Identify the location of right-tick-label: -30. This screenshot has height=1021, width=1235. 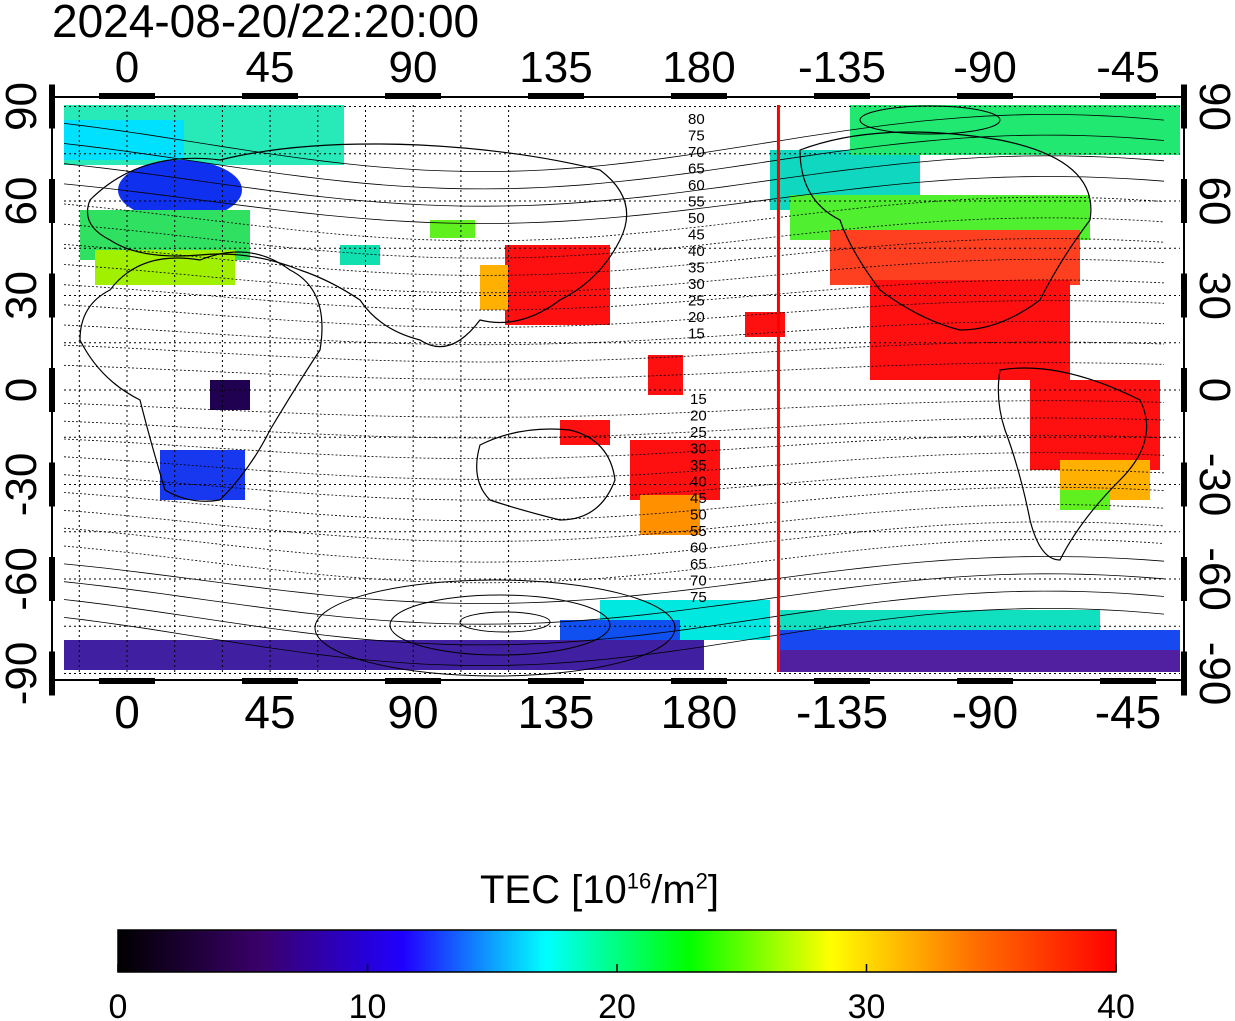
(1212, 485).